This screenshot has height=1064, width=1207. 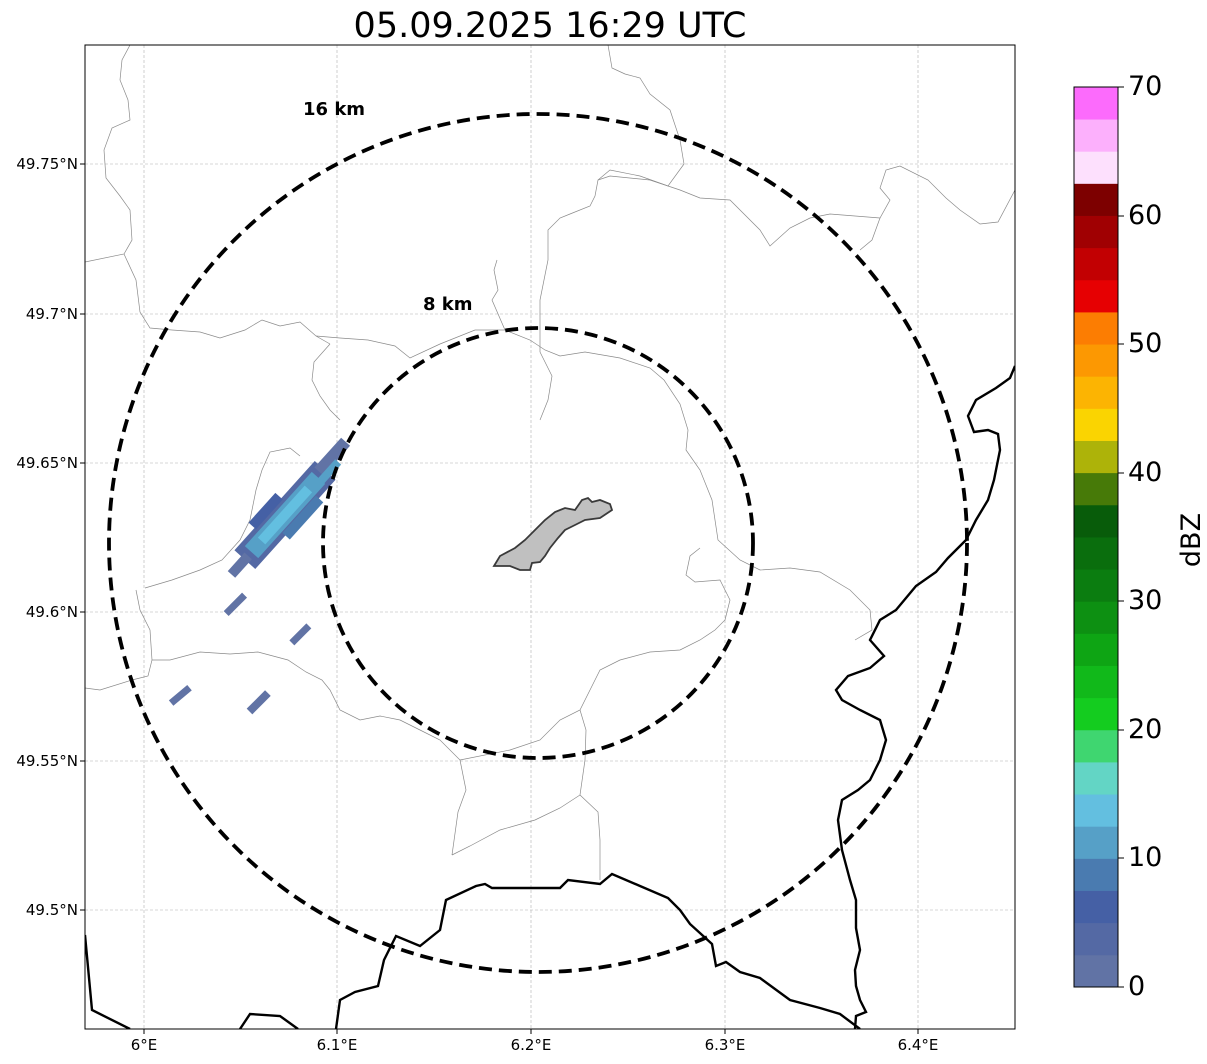 I want to click on colorbar-tick-70: 70, so click(x=1145, y=86).